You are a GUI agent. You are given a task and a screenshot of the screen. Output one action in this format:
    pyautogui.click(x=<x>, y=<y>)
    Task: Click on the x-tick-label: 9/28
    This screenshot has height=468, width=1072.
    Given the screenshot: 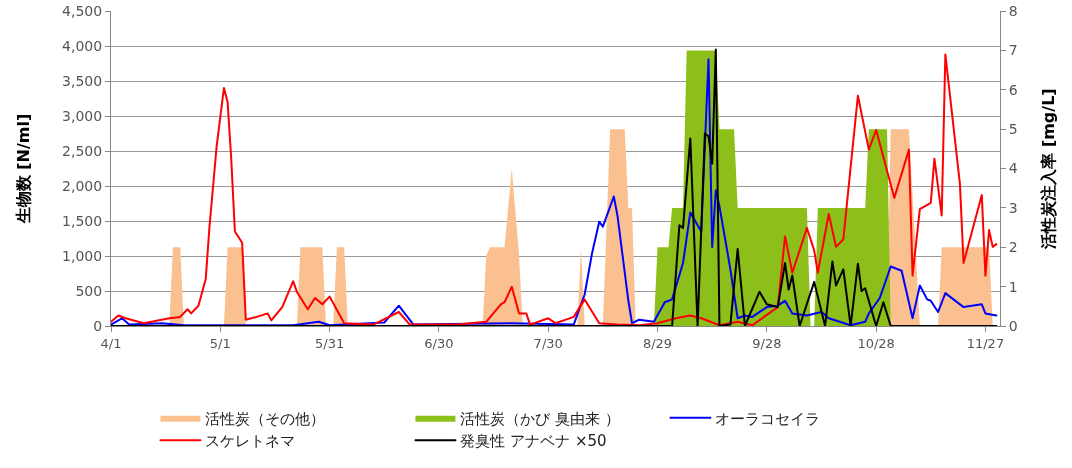 What is the action you would take?
    pyautogui.click(x=767, y=343)
    